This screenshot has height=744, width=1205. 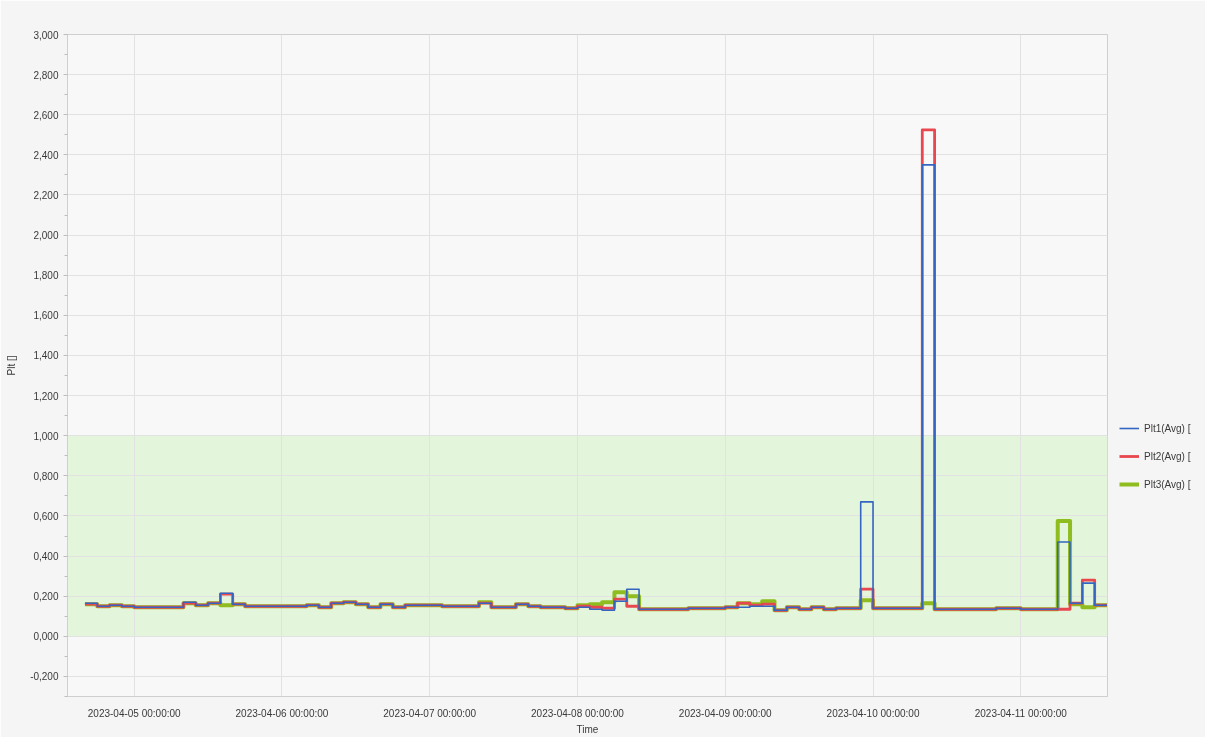 What do you see at coordinates (46, 276) in the screenshot?
I see `y-tick-label: 1,800` at bounding box center [46, 276].